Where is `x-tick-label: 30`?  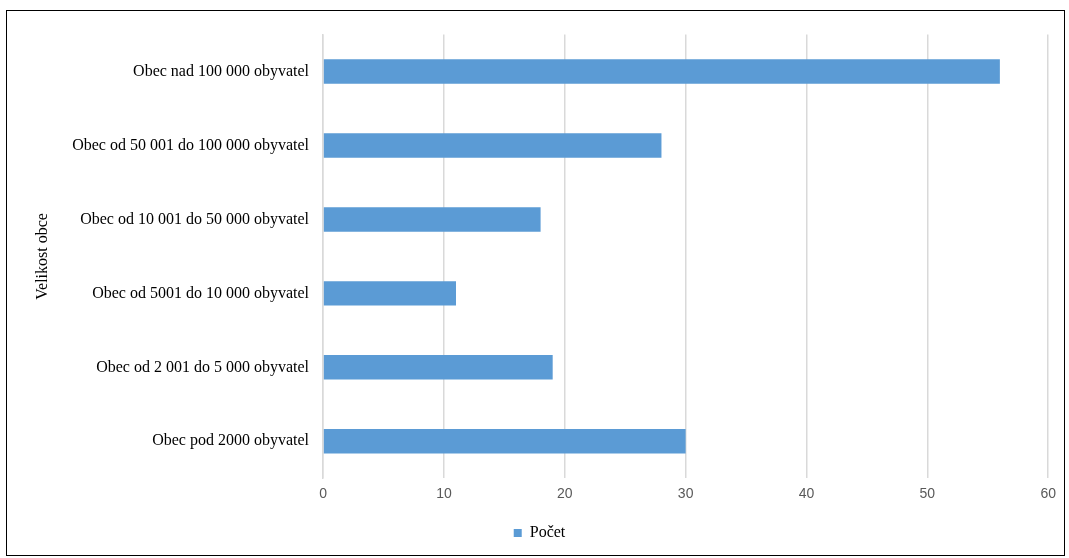
x-tick-label: 30 is located at coordinates (685, 493).